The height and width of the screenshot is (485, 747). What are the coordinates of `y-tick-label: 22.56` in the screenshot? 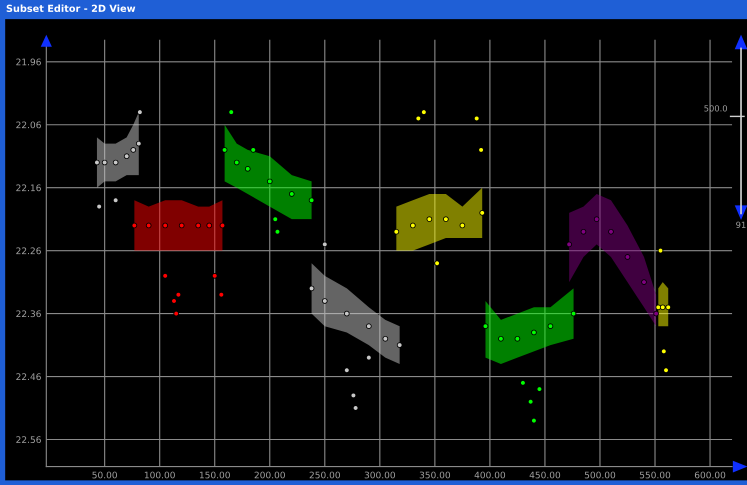 It's located at (28, 440).